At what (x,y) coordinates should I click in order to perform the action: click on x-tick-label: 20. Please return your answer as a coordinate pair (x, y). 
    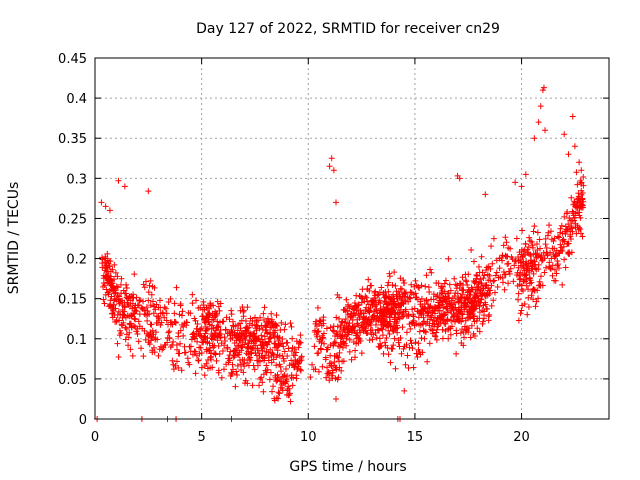
    Looking at the image, I should click on (521, 437).